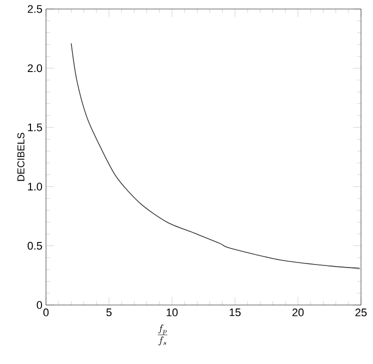 This screenshot has height=364, width=373. What do you see at coordinates (163, 335) in the screenshot?
I see `x-axis-title: $\frac{f_p}{f_s}$` at bounding box center [163, 335].